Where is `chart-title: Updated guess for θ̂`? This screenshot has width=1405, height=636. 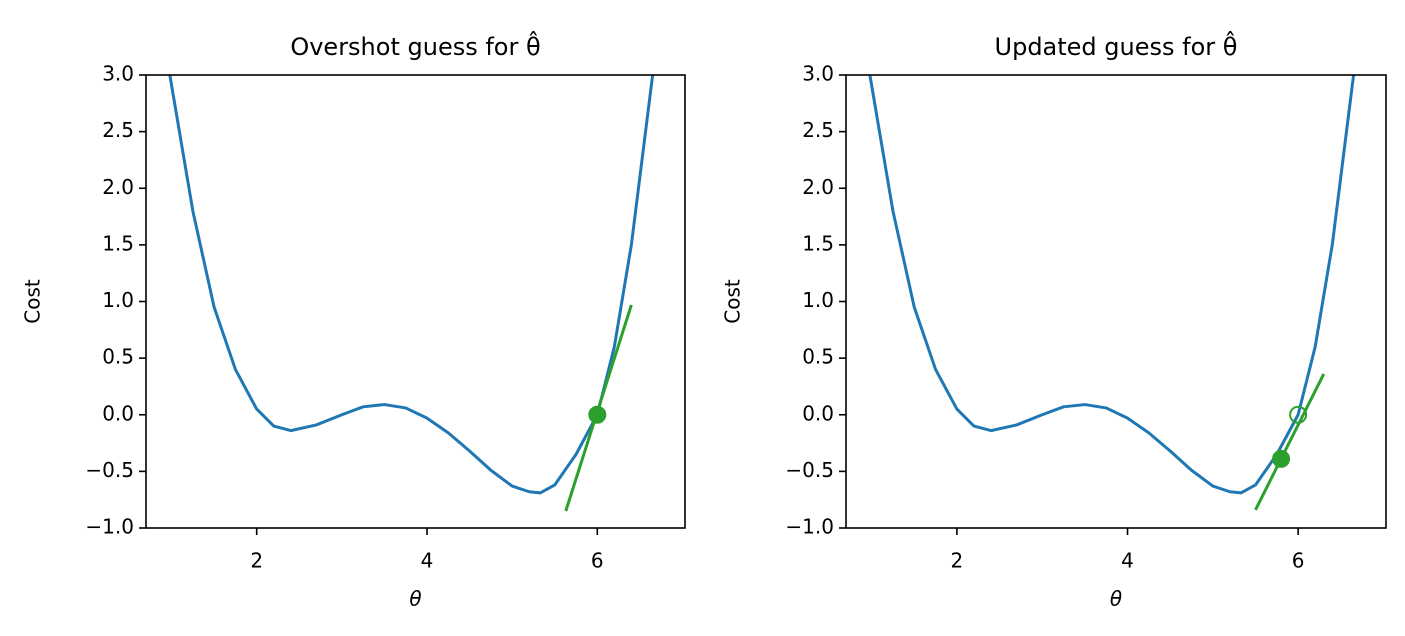
chart-title: Updated guess for θ̂ is located at coordinates (1116, 46).